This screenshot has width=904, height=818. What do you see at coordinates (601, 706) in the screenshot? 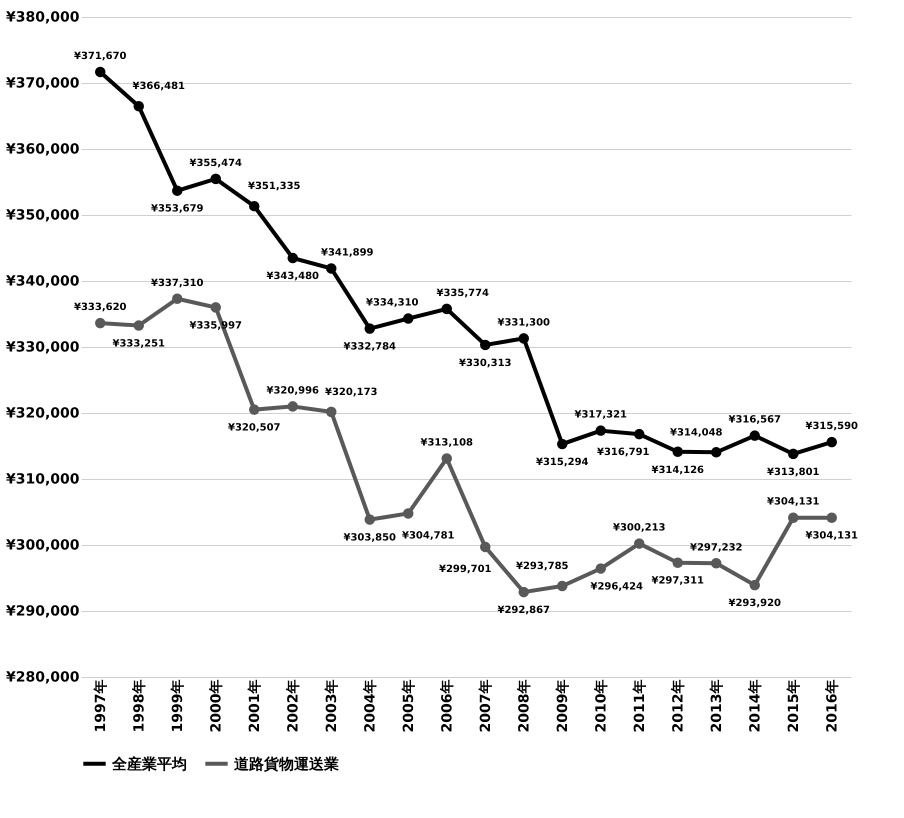
I see `x-tick-label: 2010年` at bounding box center [601, 706].